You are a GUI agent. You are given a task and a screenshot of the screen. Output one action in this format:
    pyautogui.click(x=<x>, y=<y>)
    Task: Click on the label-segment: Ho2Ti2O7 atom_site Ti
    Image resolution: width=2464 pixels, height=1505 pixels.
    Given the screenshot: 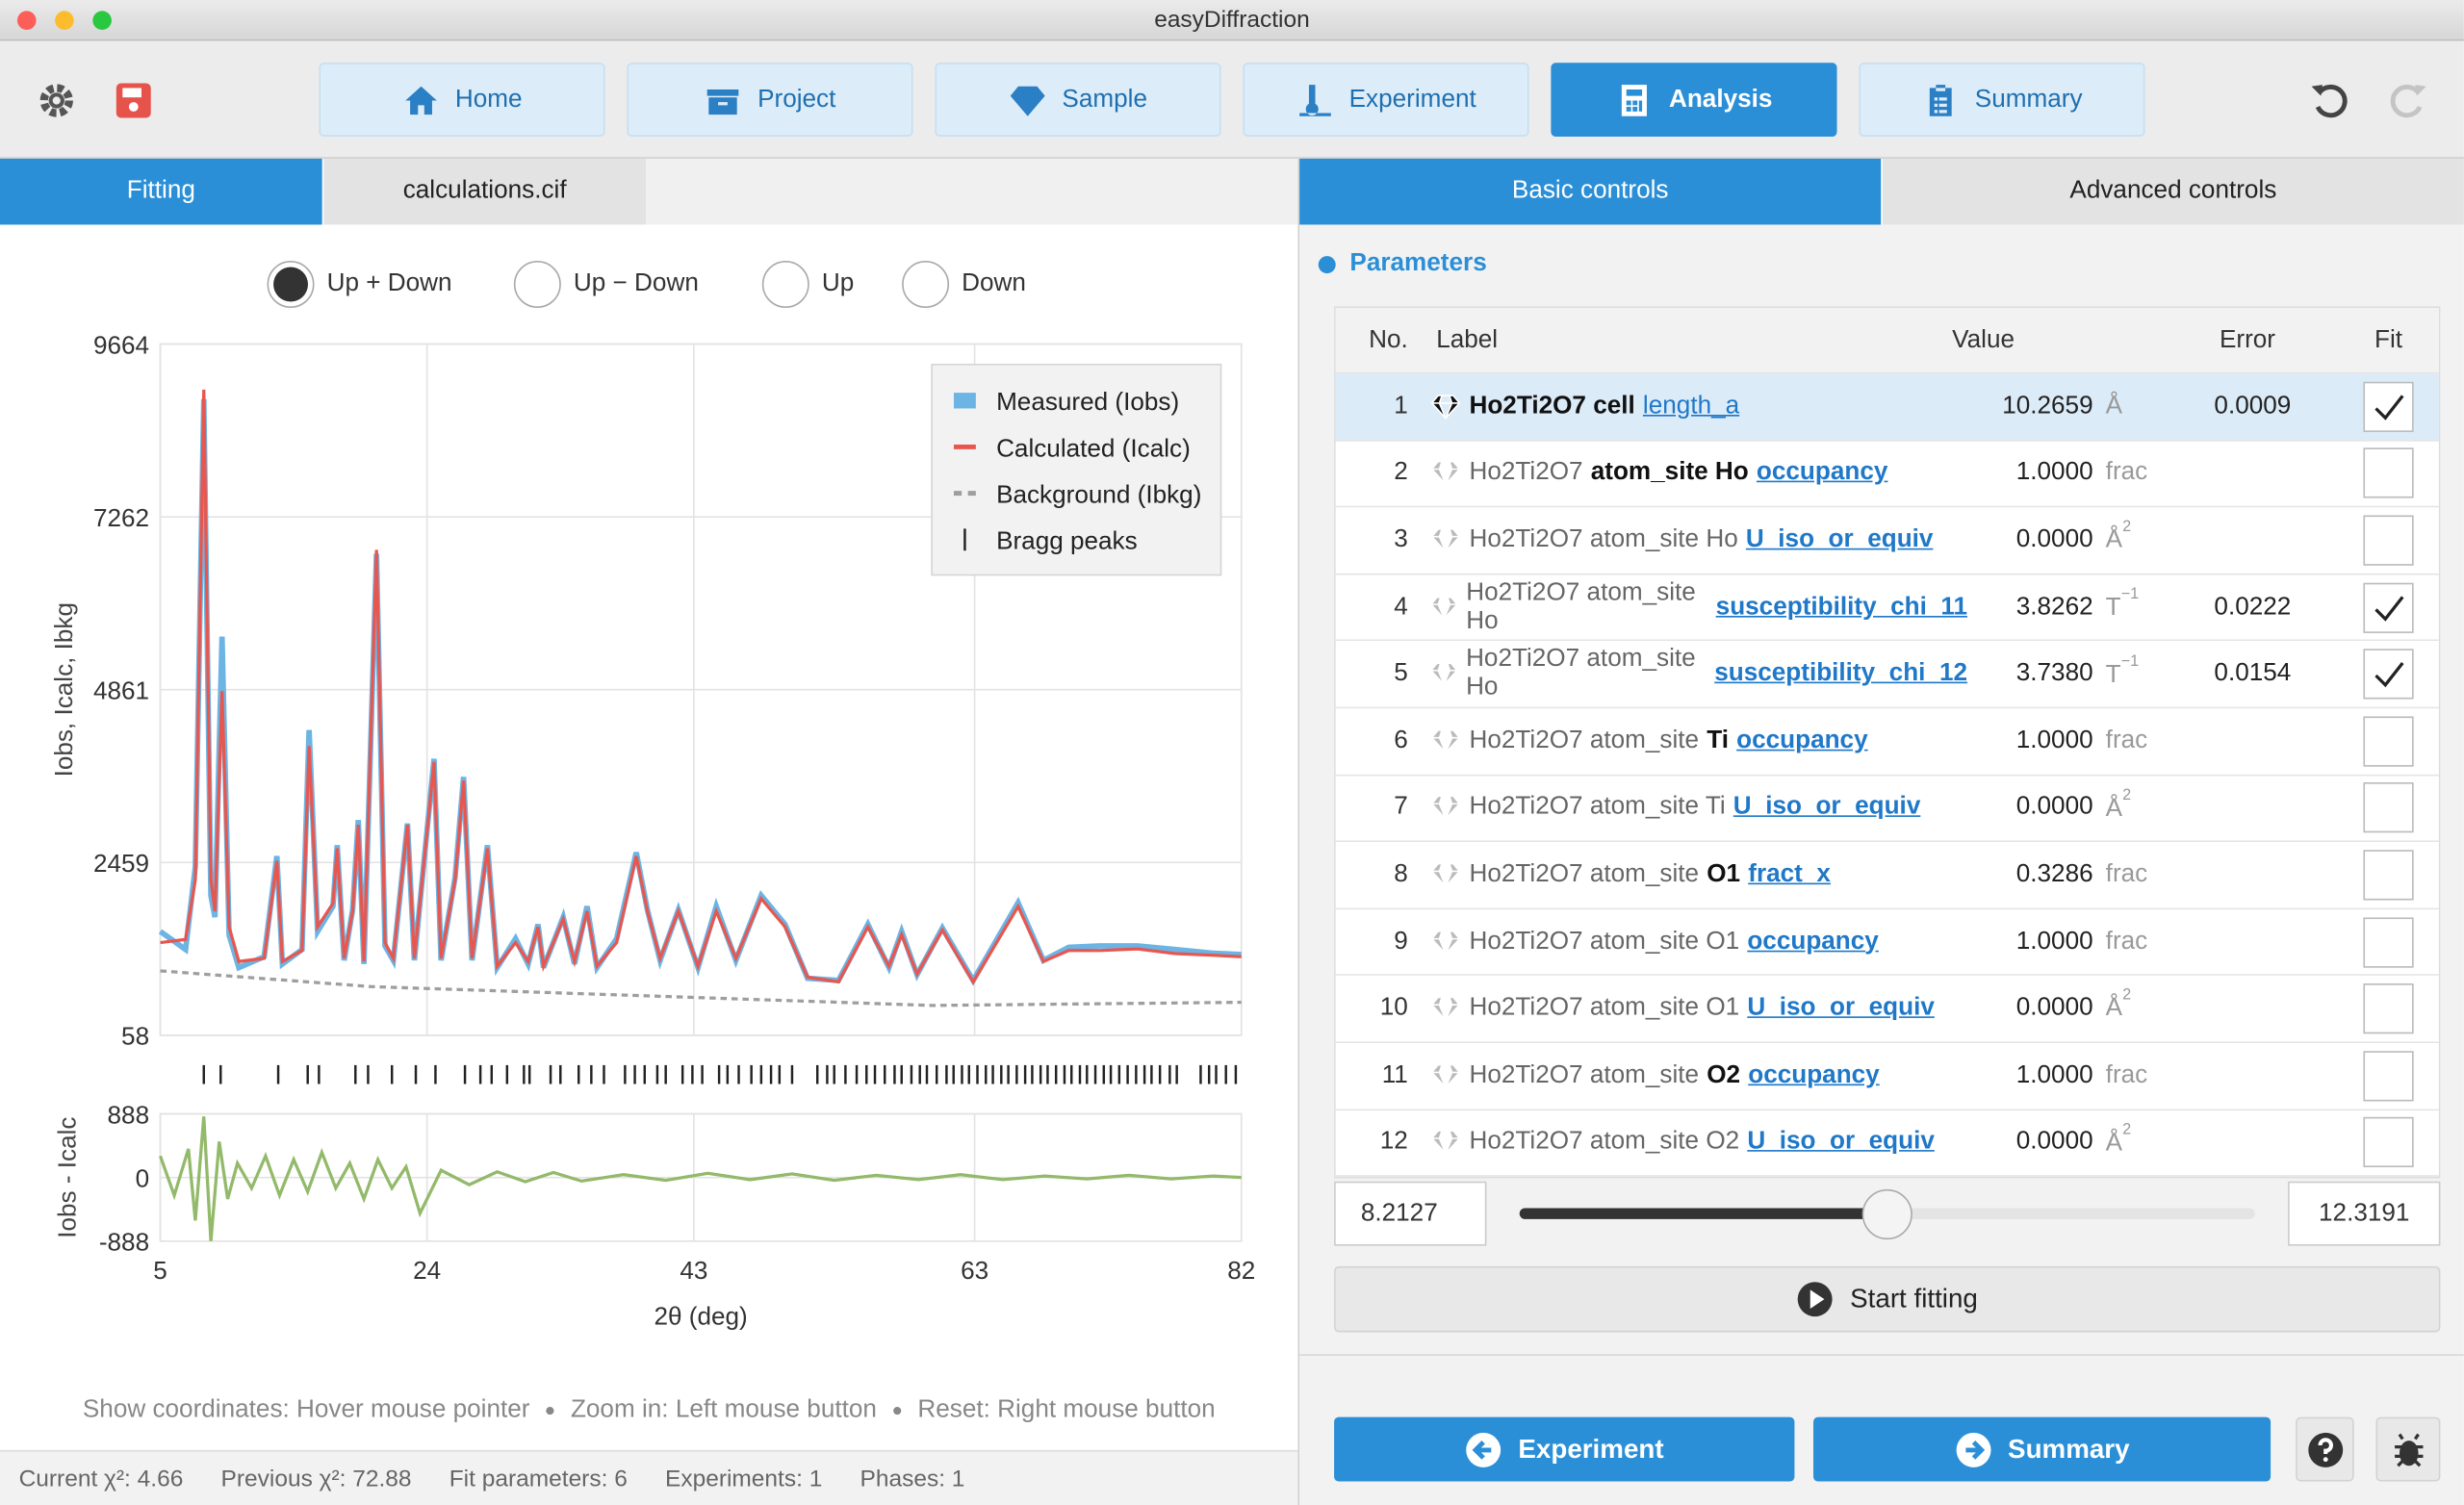 What is the action you would take?
    pyautogui.click(x=1597, y=808)
    